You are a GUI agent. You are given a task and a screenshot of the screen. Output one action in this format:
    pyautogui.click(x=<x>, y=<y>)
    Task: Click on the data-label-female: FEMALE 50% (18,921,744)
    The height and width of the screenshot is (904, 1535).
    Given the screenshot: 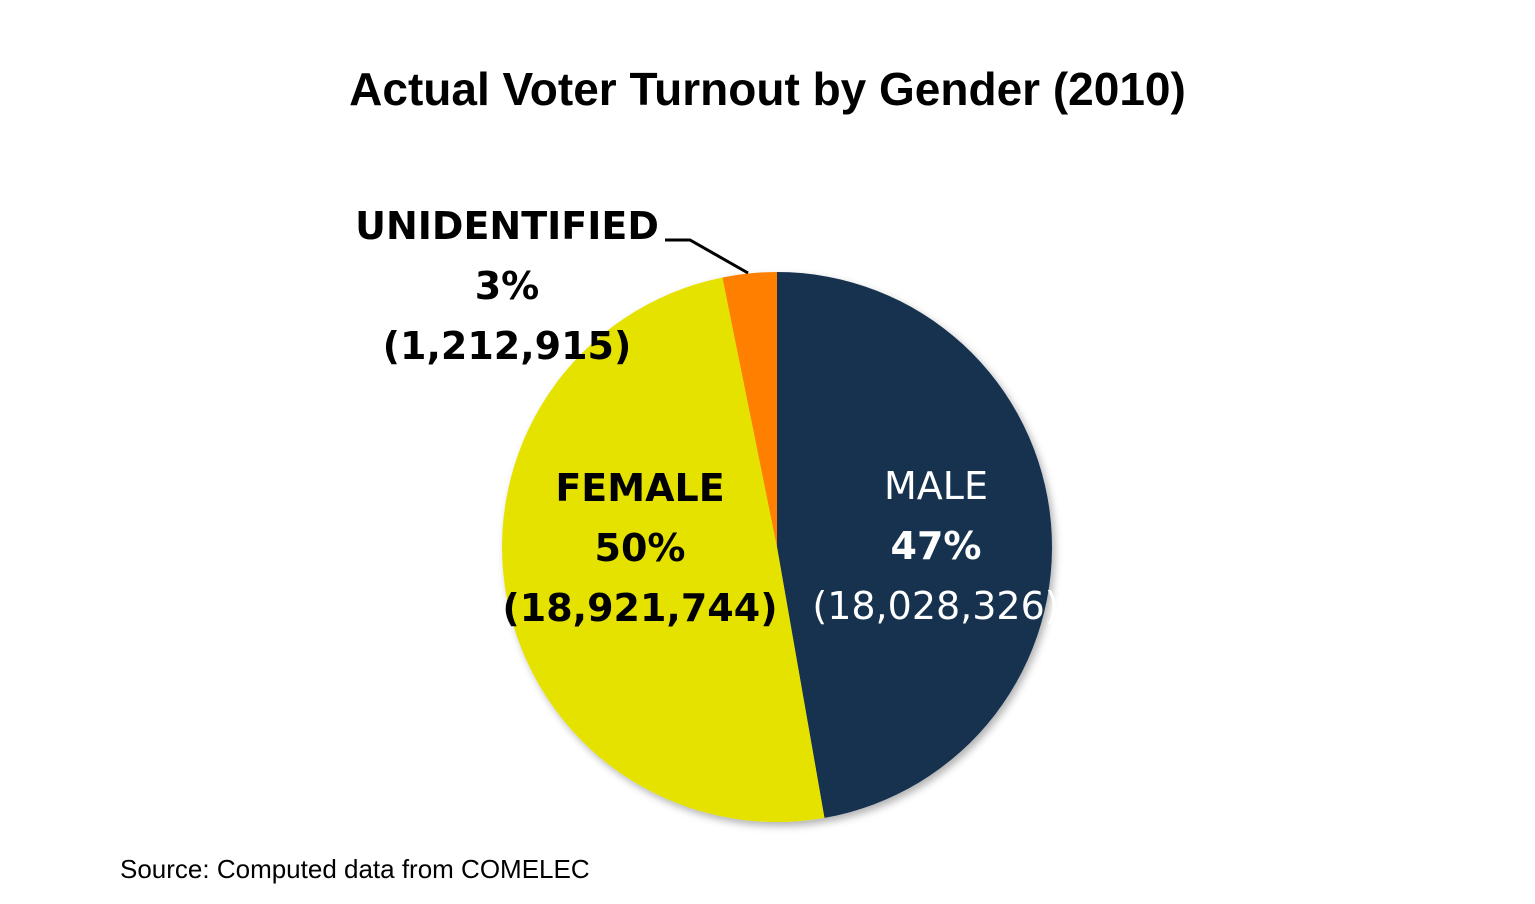 What is the action you would take?
    pyautogui.click(x=639, y=548)
    